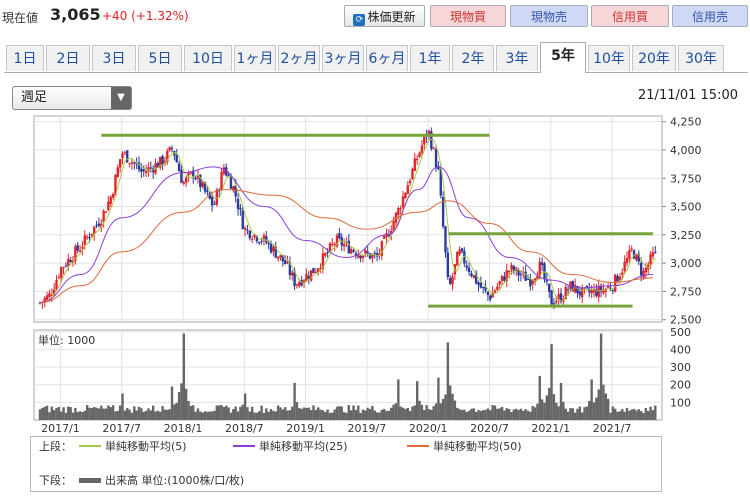  Describe the element at coordinates (25, 58) in the screenshot. I see `tab-1日: 1日` at that location.